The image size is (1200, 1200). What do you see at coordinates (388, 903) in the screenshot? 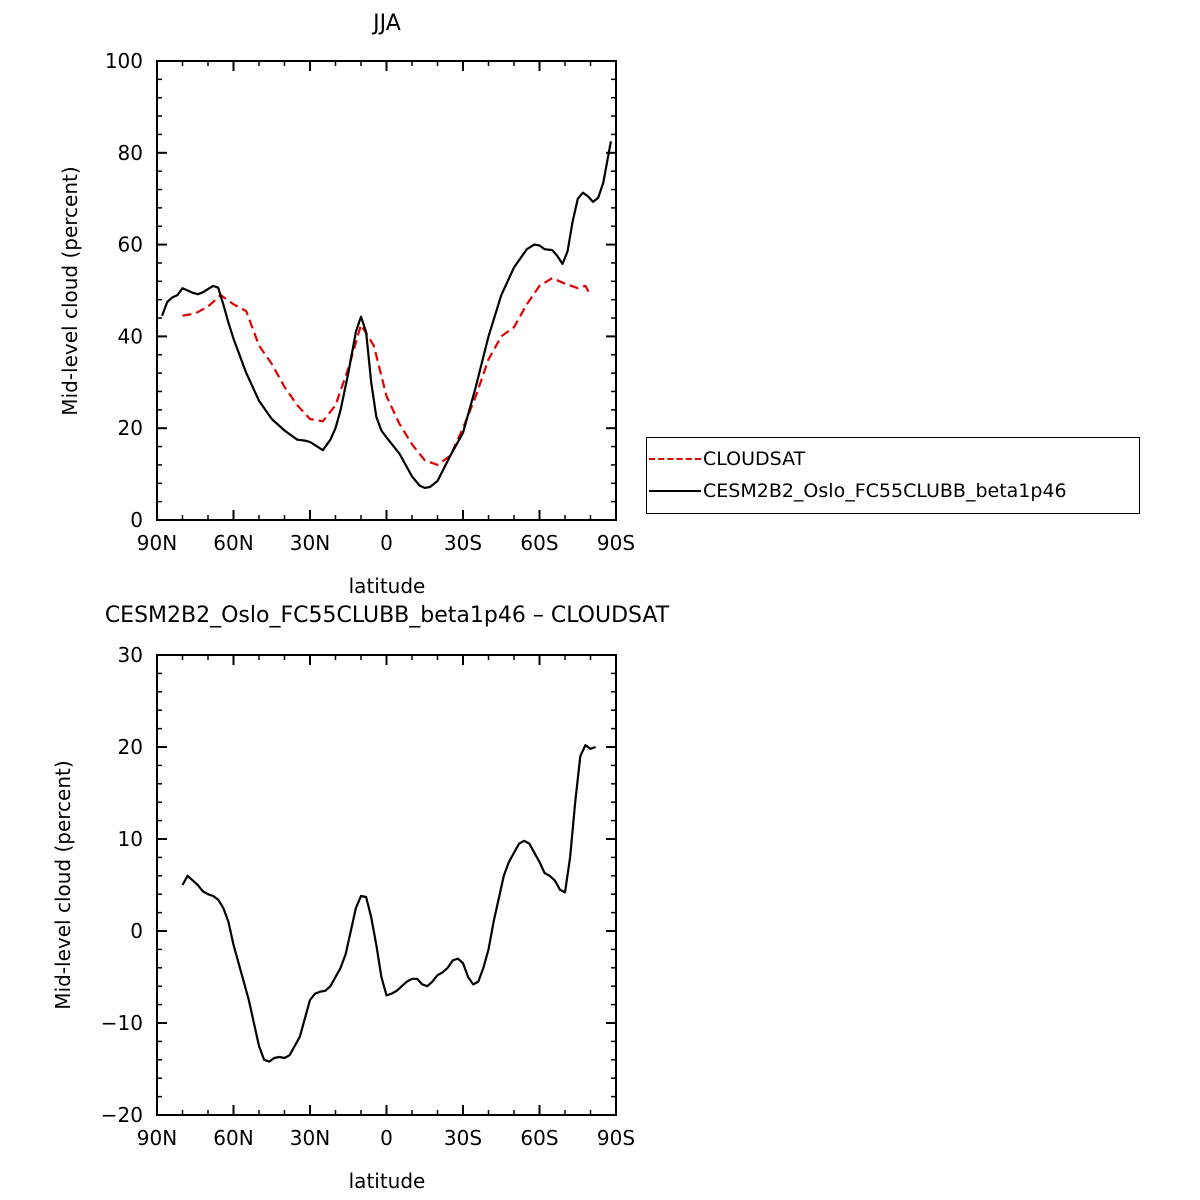
I see `bottom-chart-series-line-model` at bounding box center [388, 903].